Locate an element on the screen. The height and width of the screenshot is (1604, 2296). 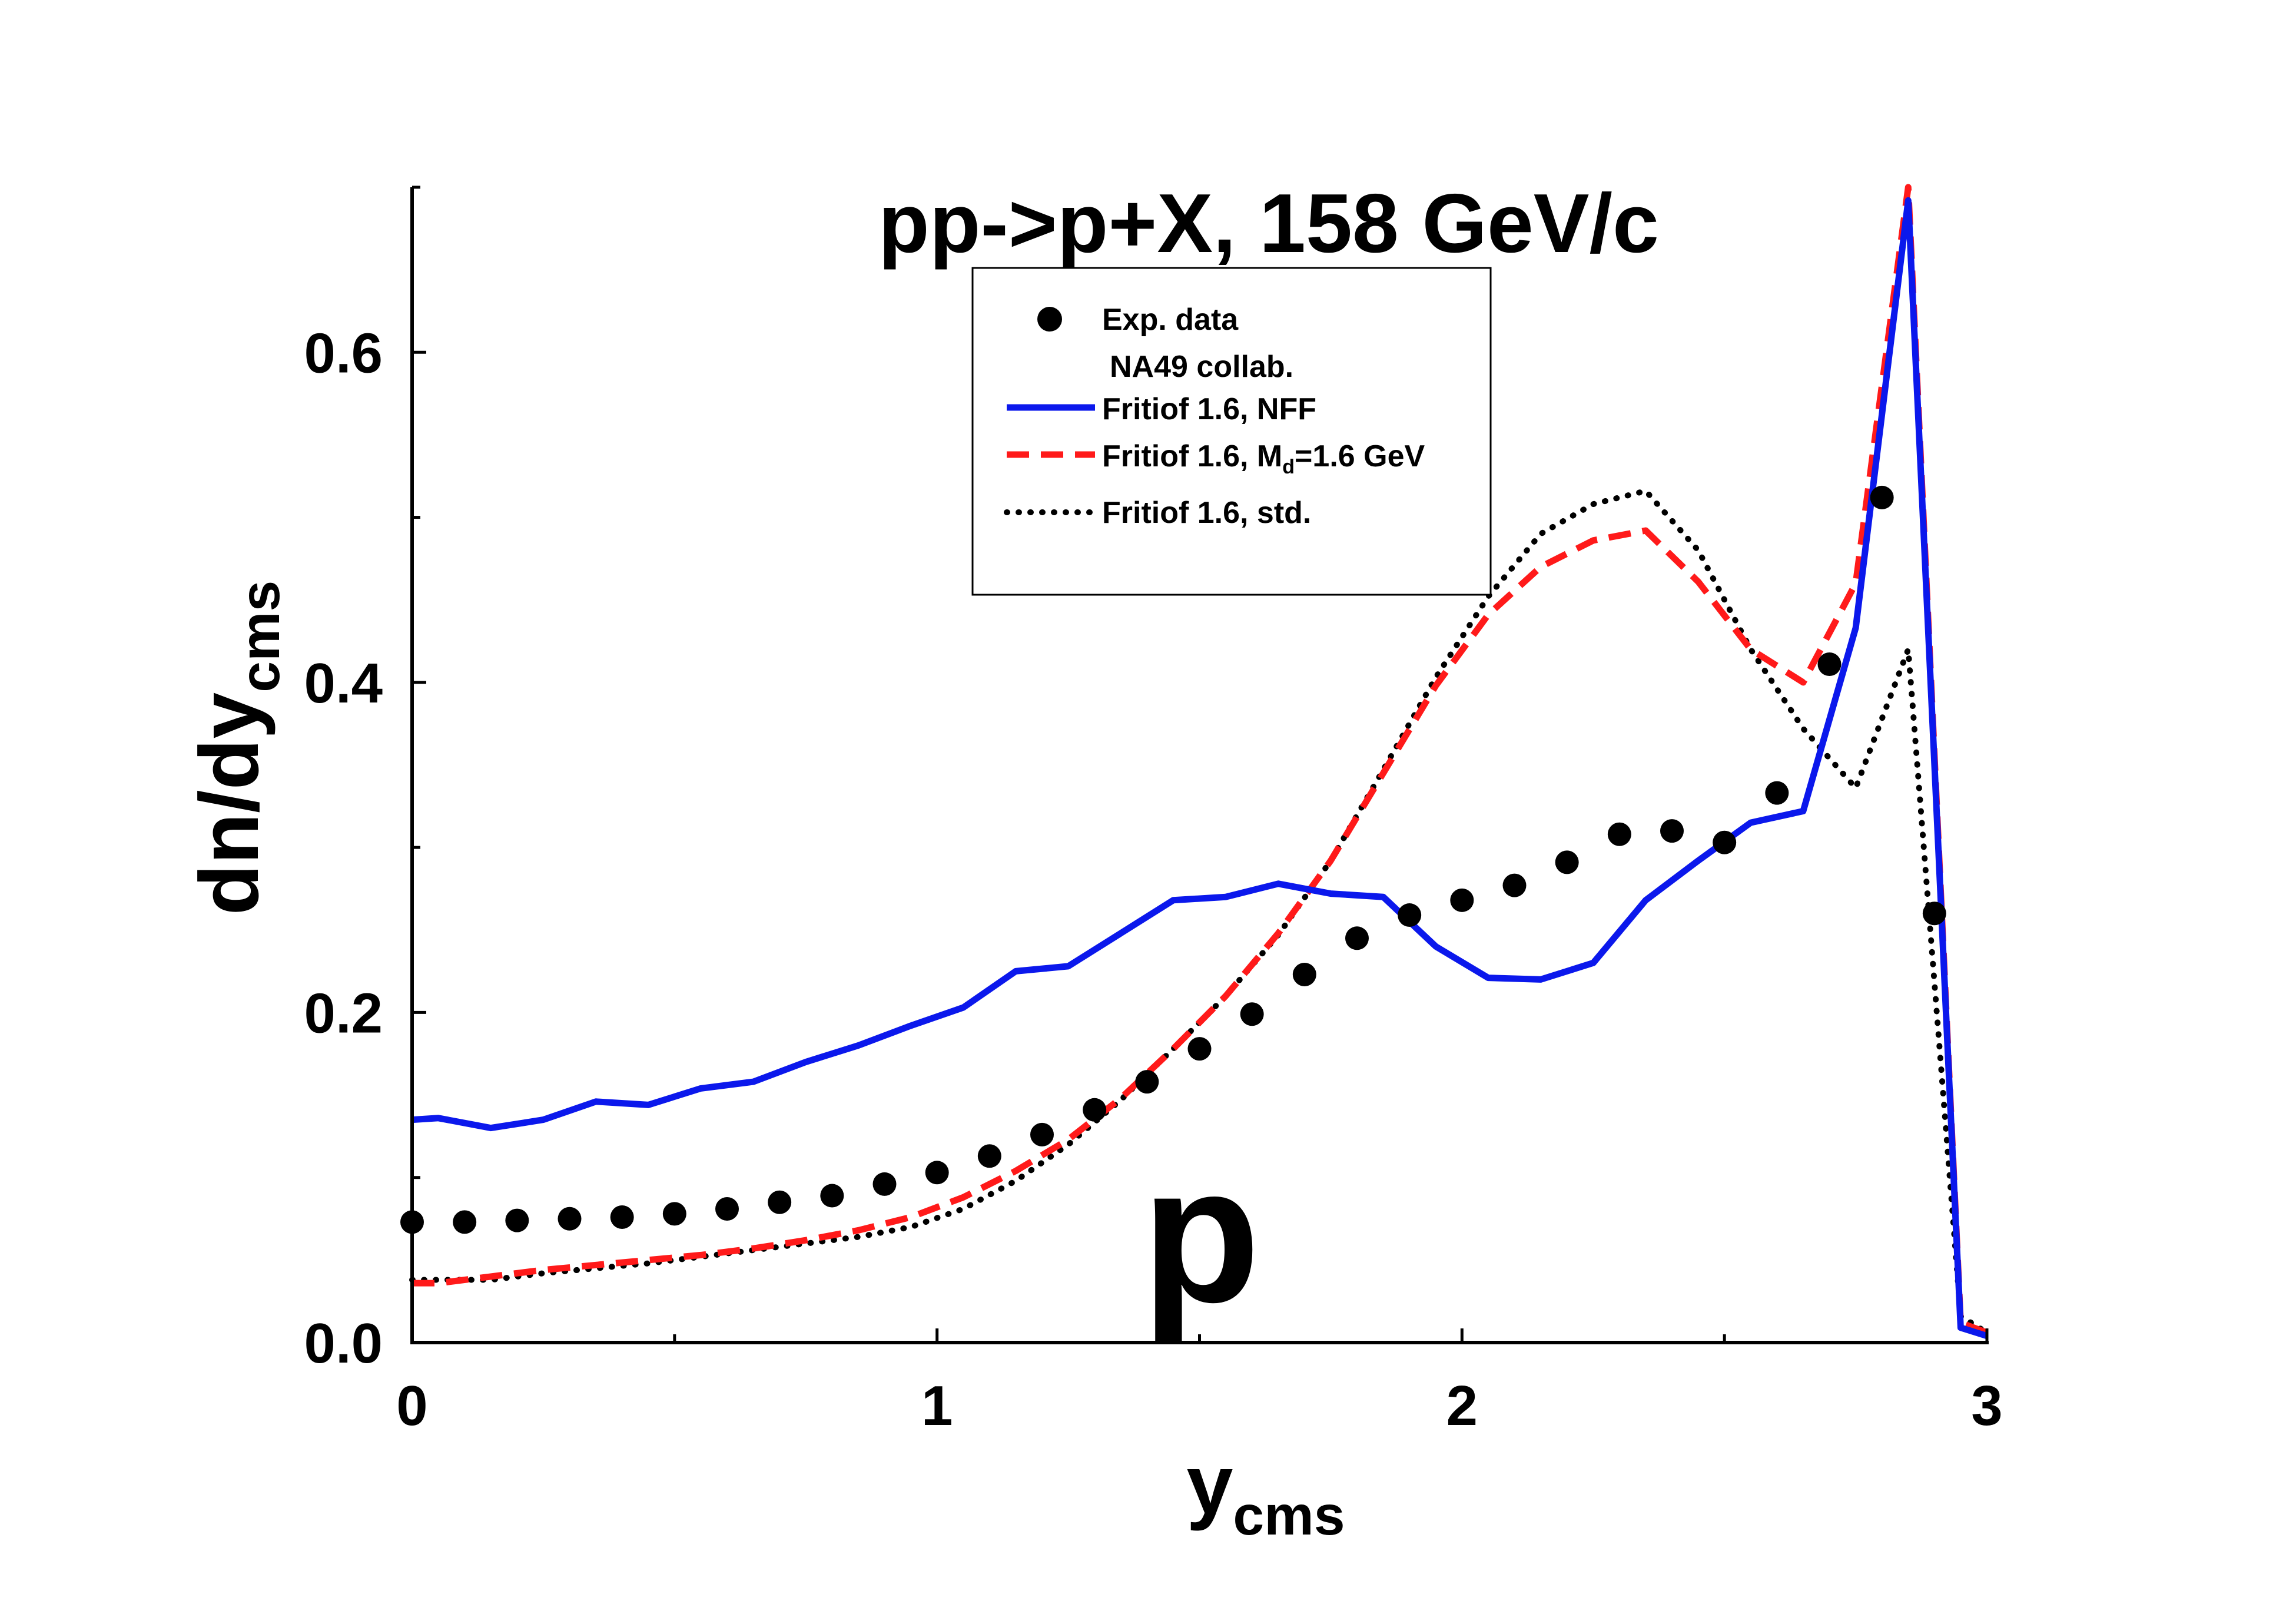
legend-label-std: Fritiof 1.6, std. is located at coordinates (1206, 513).